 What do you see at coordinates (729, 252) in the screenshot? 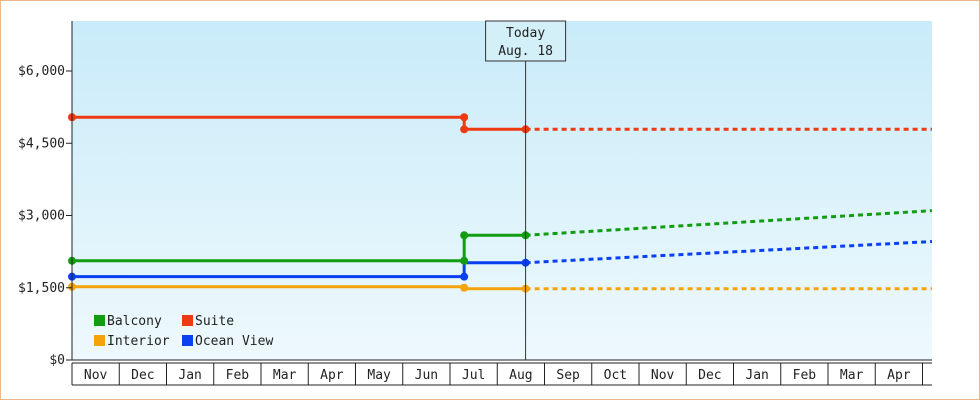
I see `ocean-view-forecast-line` at bounding box center [729, 252].